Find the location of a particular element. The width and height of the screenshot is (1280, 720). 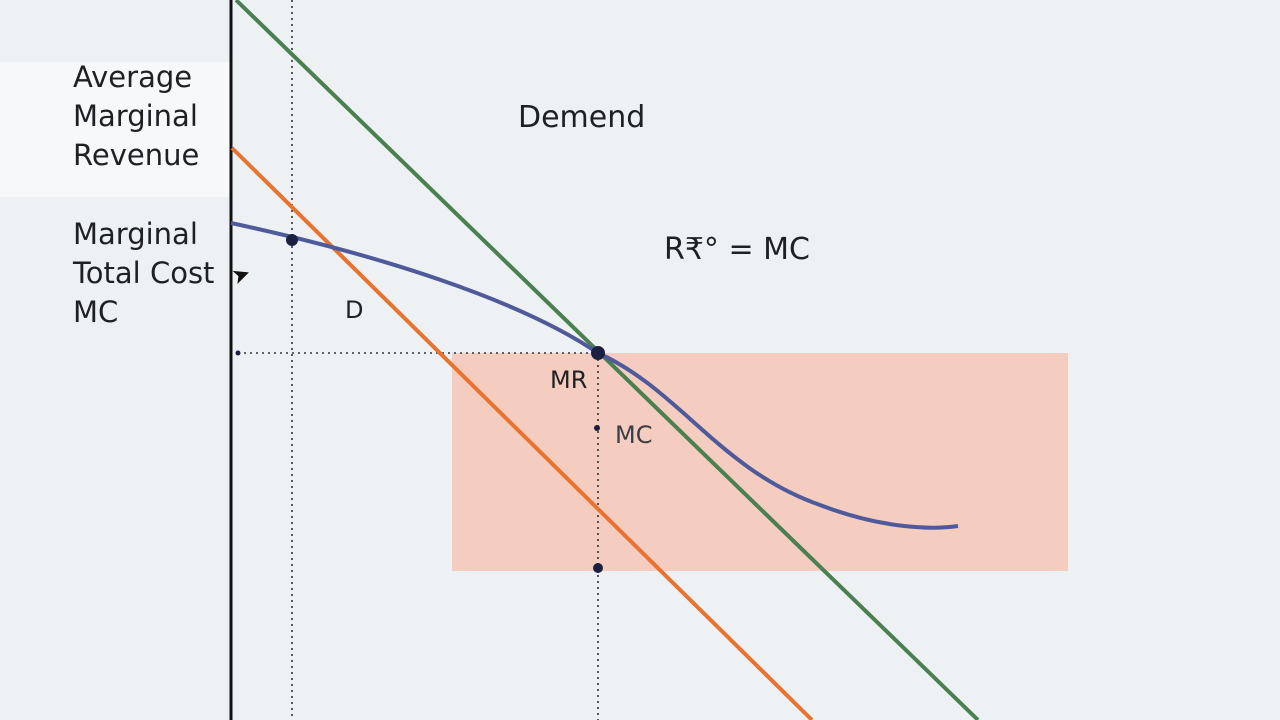

equilibrium-condition-label: R₹° = MC is located at coordinates (737, 249).